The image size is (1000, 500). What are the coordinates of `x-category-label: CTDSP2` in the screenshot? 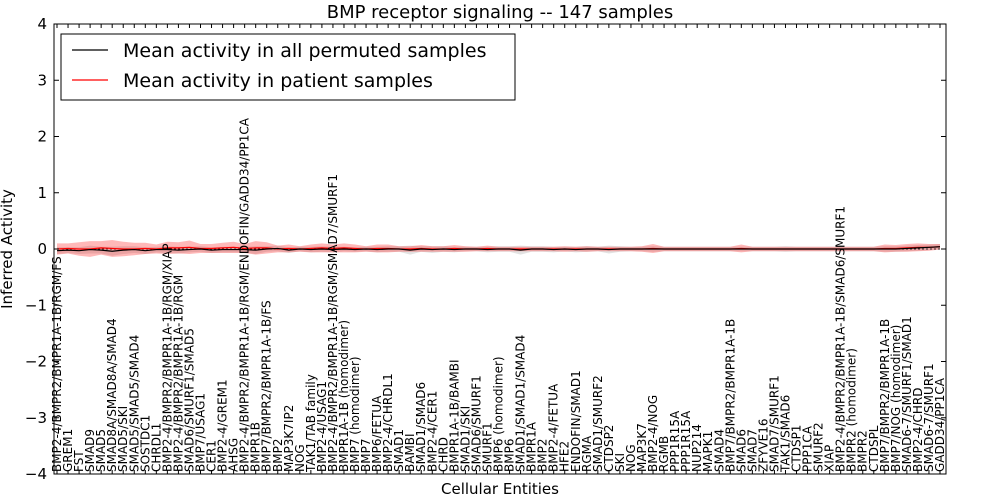 It's located at (609, 448).